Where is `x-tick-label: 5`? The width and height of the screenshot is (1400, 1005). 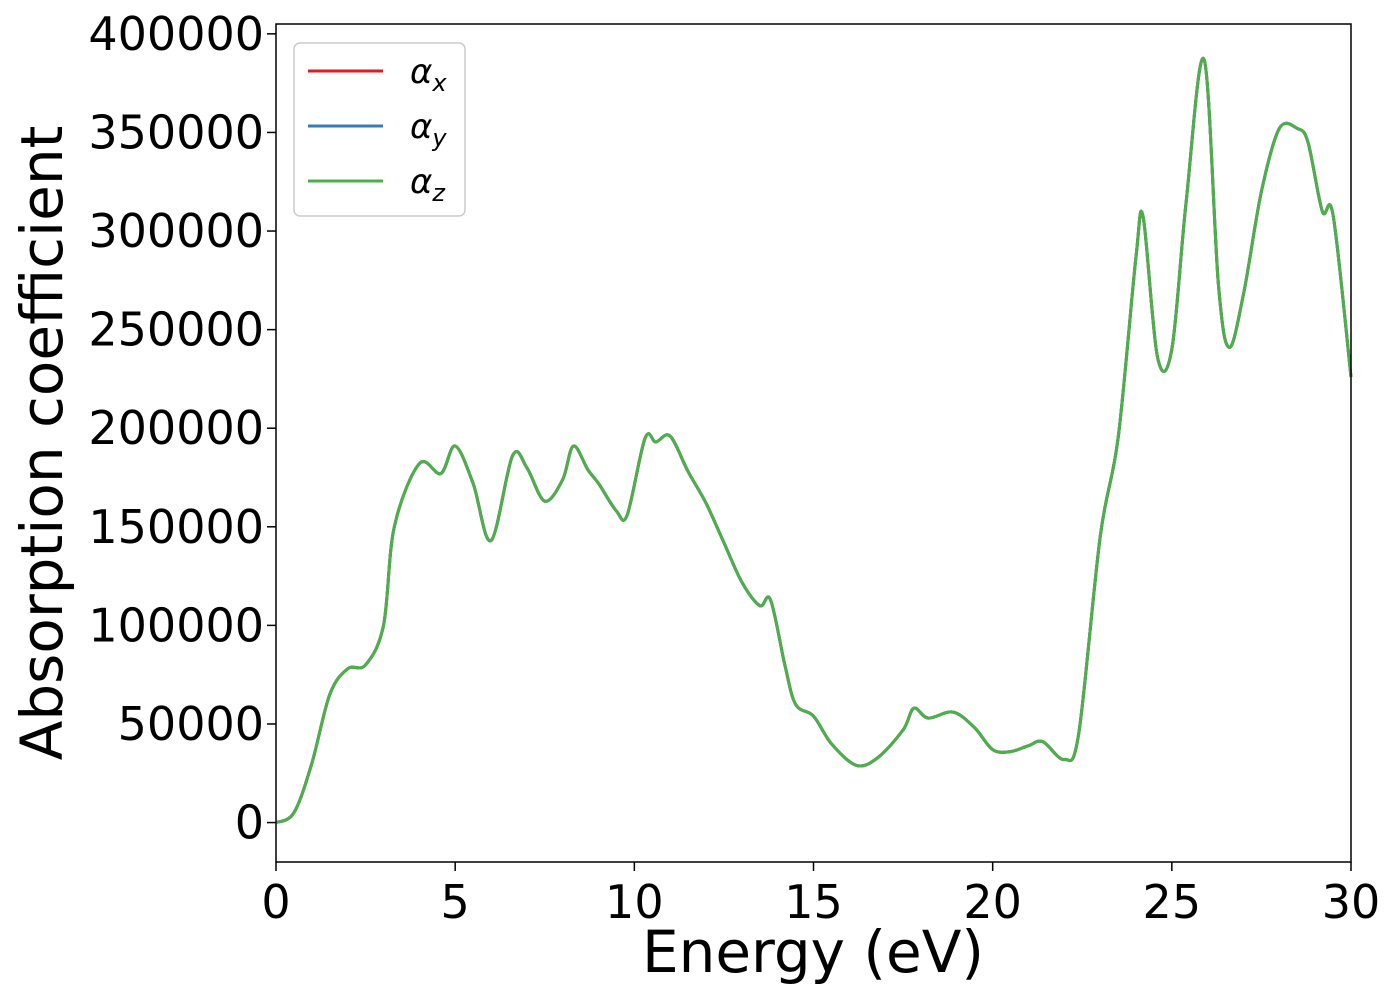 x-tick-label: 5 is located at coordinates (455, 902).